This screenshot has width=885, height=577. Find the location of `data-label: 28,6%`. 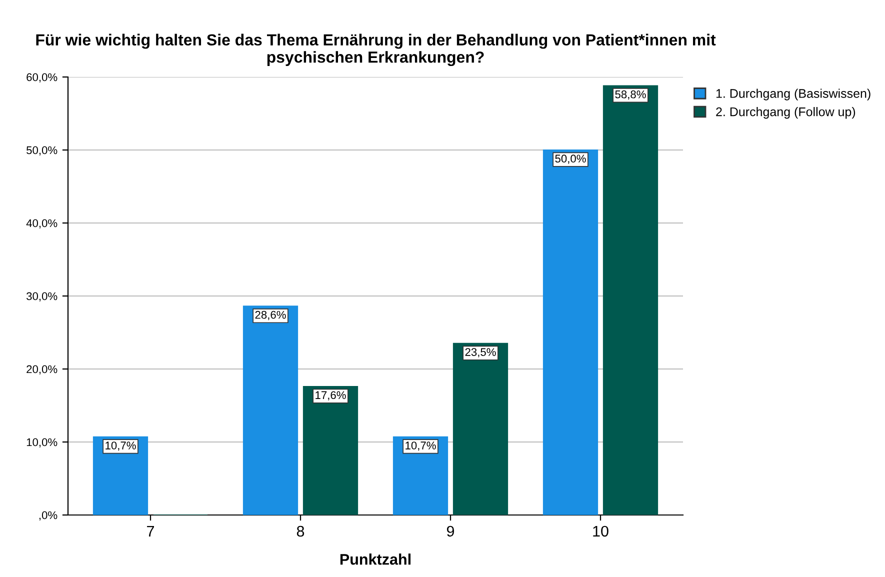

data-label: 28,6% is located at coordinates (270, 315).